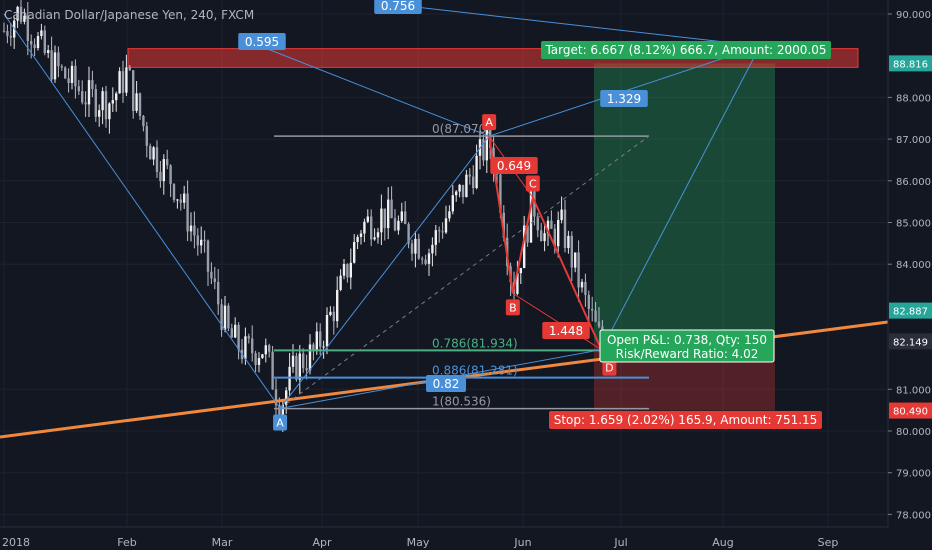 The image size is (932, 550). Describe the element at coordinates (566, 331) in the screenshot. I see `ratio-badge-text: 1.448` at that location.